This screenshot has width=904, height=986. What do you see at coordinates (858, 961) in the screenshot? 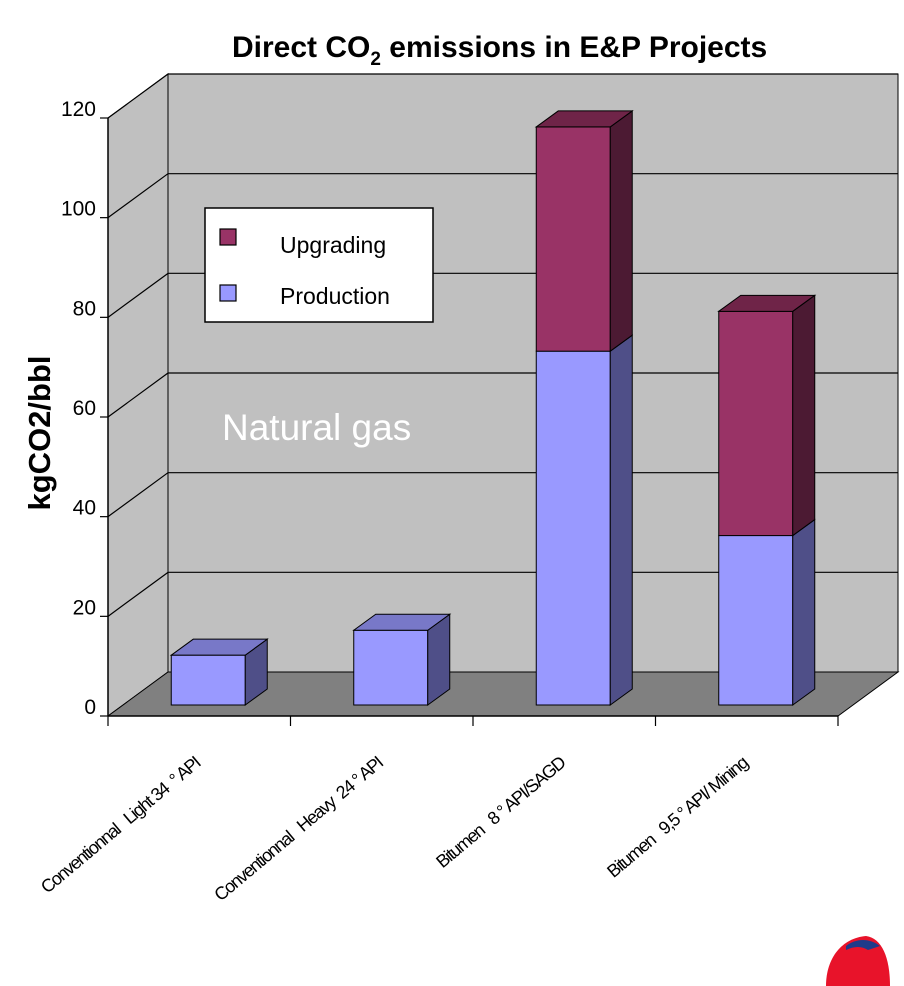
I see `corner-logo-icon` at bounding box center [858, 961].